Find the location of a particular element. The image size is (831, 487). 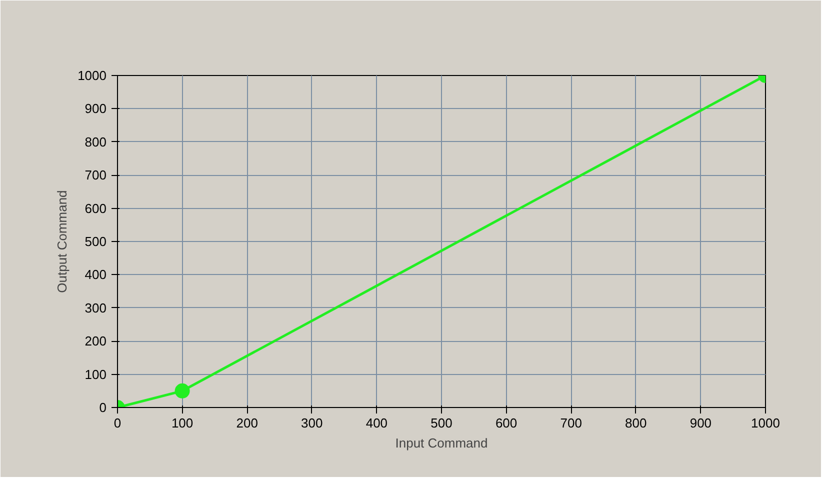

x-tick-label: 400 is located at coordinates (377, 423).